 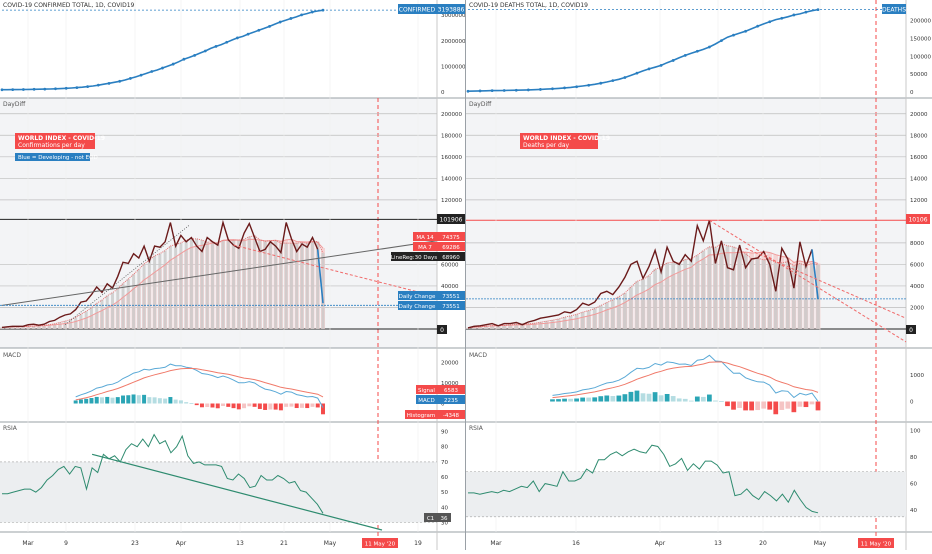 I want to click on time-axis-label: 9, so click(x=66, y=543).